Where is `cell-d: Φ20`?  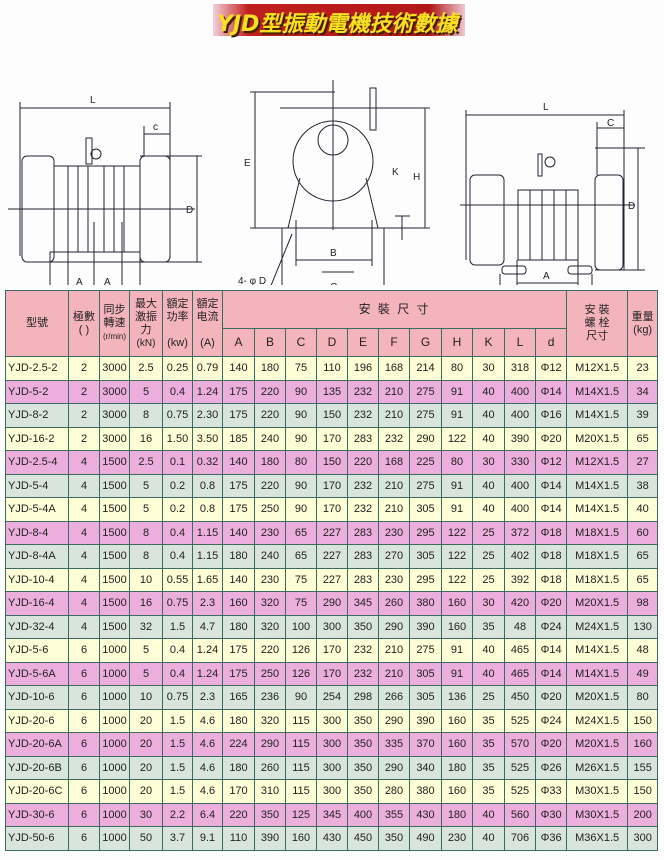
cell-d: Φ20 is located at coordinates (551, 438).